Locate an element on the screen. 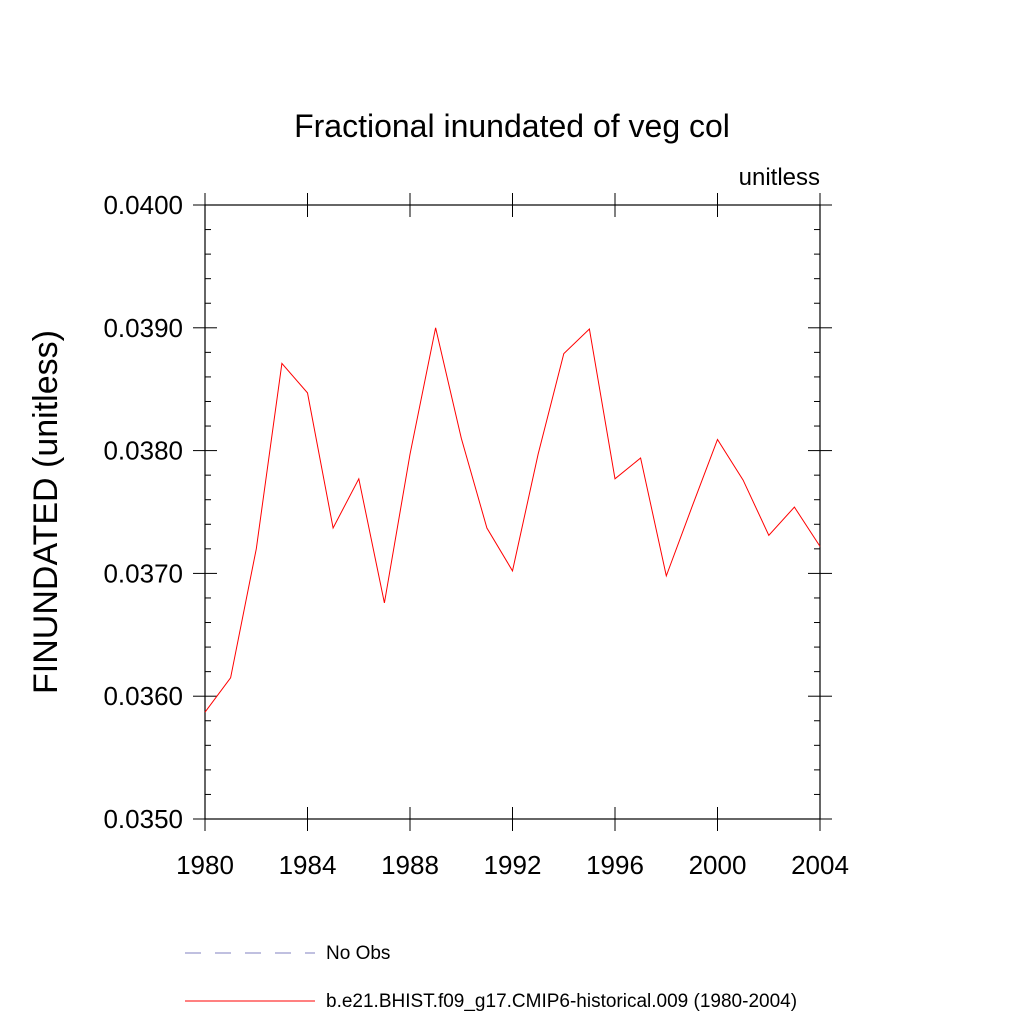  x-tick-label: 2004 is located at coordinates (820, 865).